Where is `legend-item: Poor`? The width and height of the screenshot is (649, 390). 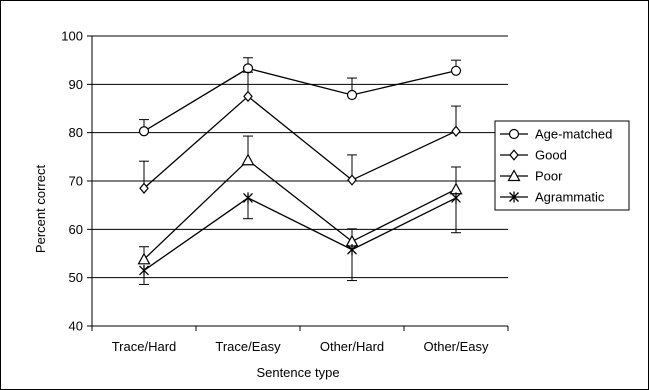 legend-item: Poor is located at coordinates (531, 176).